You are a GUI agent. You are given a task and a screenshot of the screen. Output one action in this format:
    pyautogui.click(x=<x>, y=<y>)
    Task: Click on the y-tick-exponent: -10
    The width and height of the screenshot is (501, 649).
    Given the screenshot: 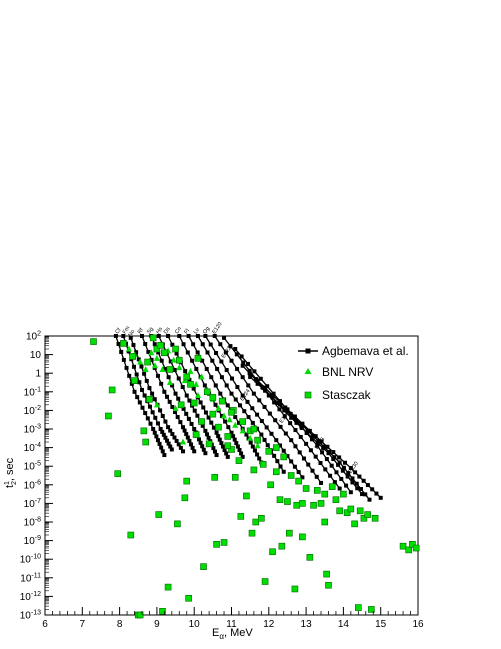 What is the action you would take?
    pyautogui.click(x=36, y=557)
    